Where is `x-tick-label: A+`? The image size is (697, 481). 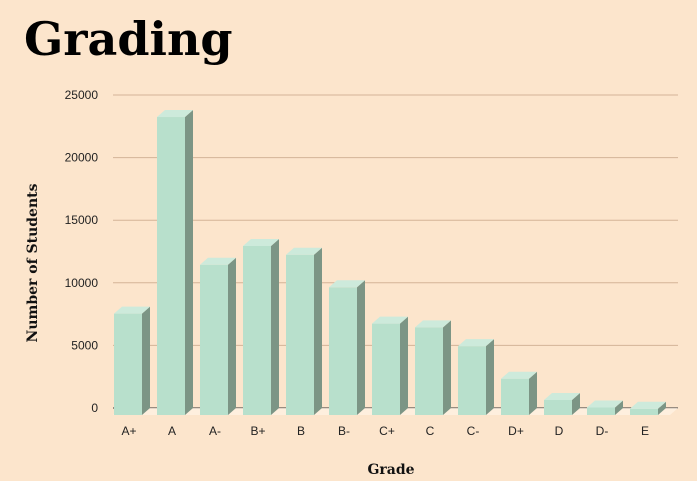 x-tick-label: A+ is located at coordinates (128, 431).